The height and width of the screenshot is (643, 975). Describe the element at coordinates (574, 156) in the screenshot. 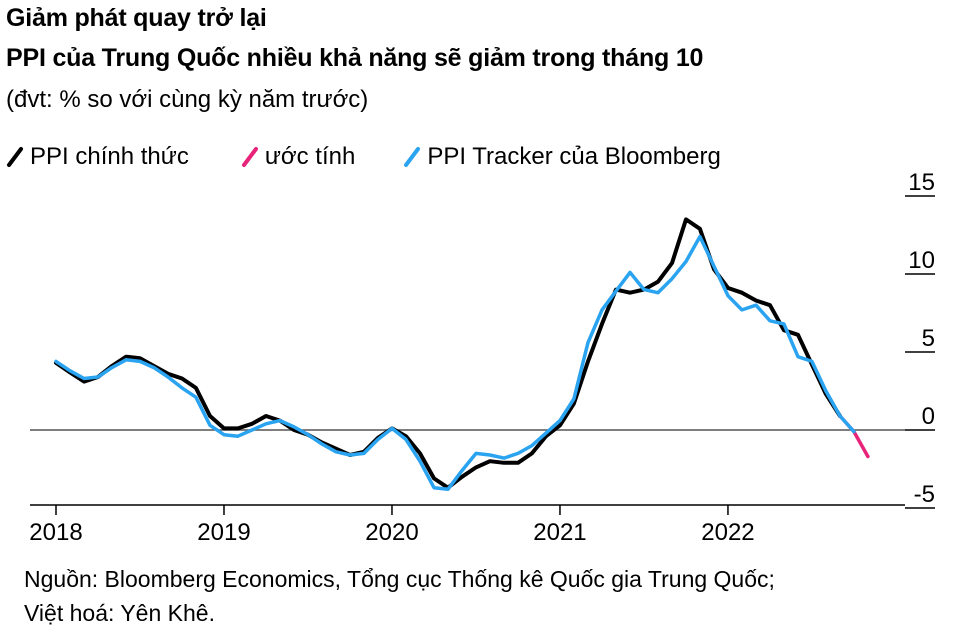

I see `legend-label-tracker: PPI Tracker của Bloomberg` at that location.